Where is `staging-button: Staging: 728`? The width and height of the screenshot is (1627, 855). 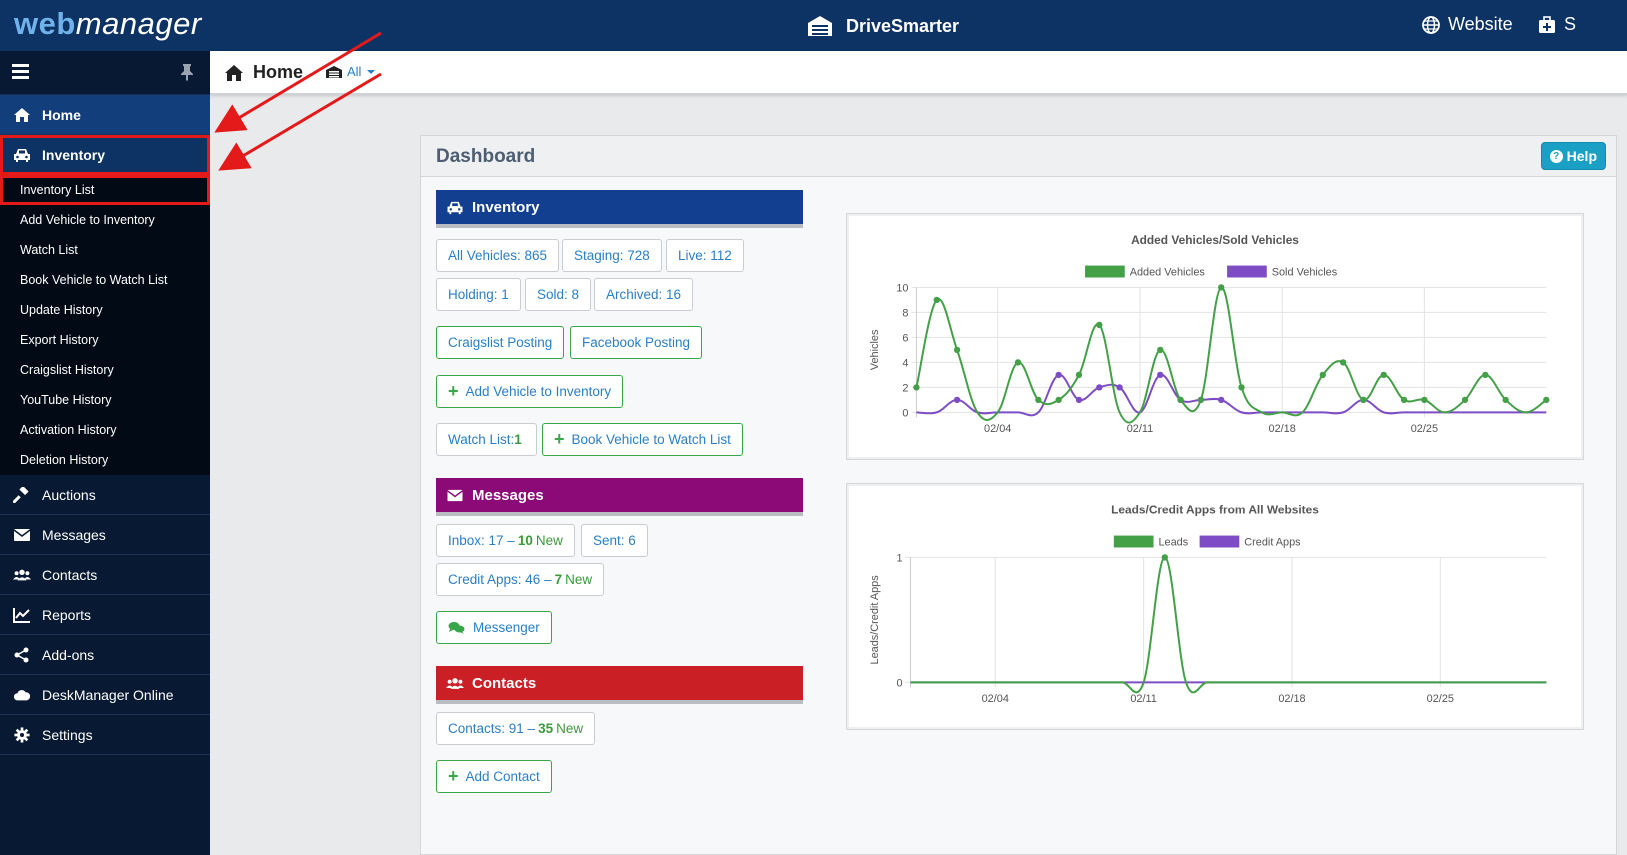 staging-button: Staging: 728 is located at coordinates (612, 255).